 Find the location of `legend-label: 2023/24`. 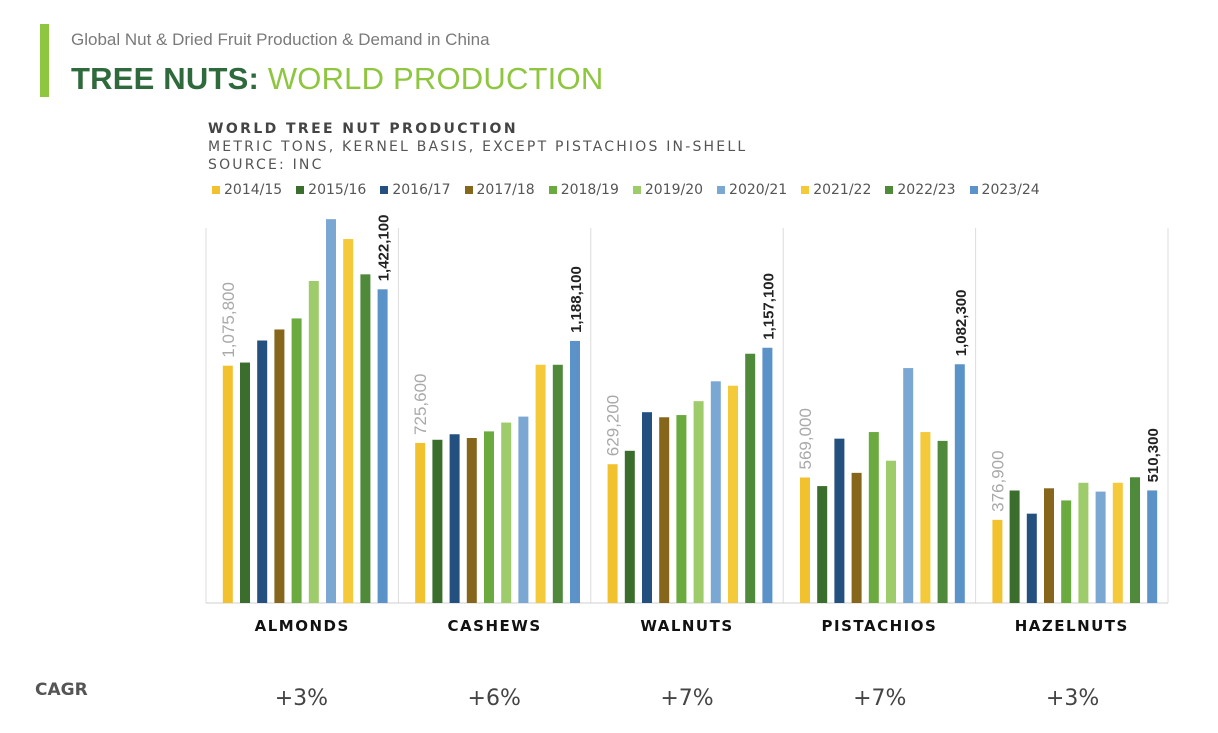

legend-label: 2023/24 is located at coordinates (1010, 190).